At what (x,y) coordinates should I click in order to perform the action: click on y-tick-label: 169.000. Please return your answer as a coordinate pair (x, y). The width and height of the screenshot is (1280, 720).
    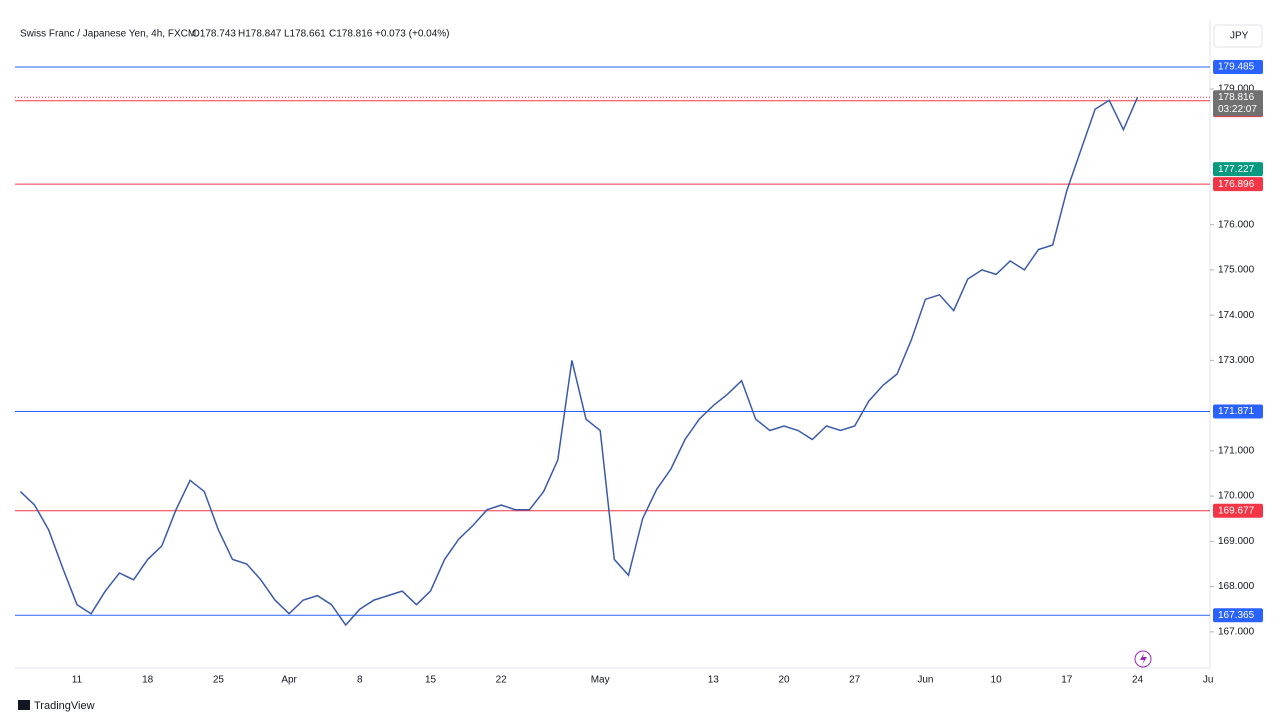
    Looking at the image, I should click on (1236, 541).